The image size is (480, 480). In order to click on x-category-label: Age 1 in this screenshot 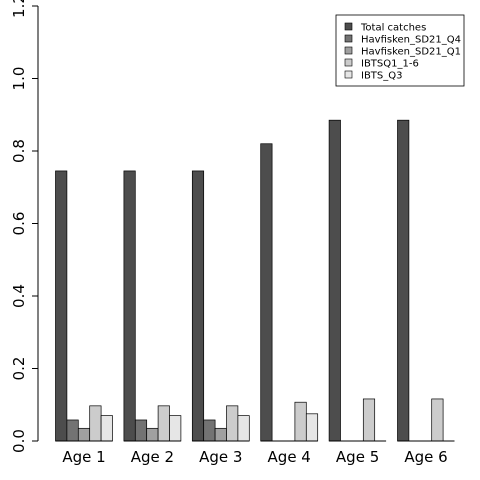, I will do `click(83, 457)`.